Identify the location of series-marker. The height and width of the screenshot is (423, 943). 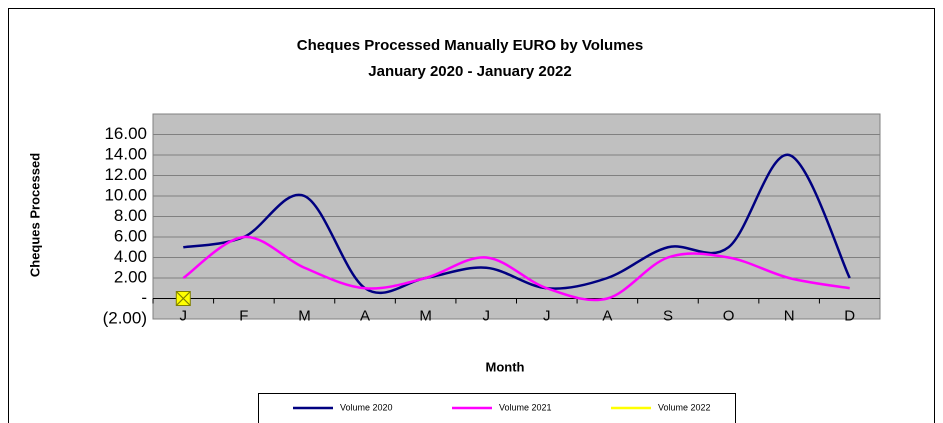
(183, 298).